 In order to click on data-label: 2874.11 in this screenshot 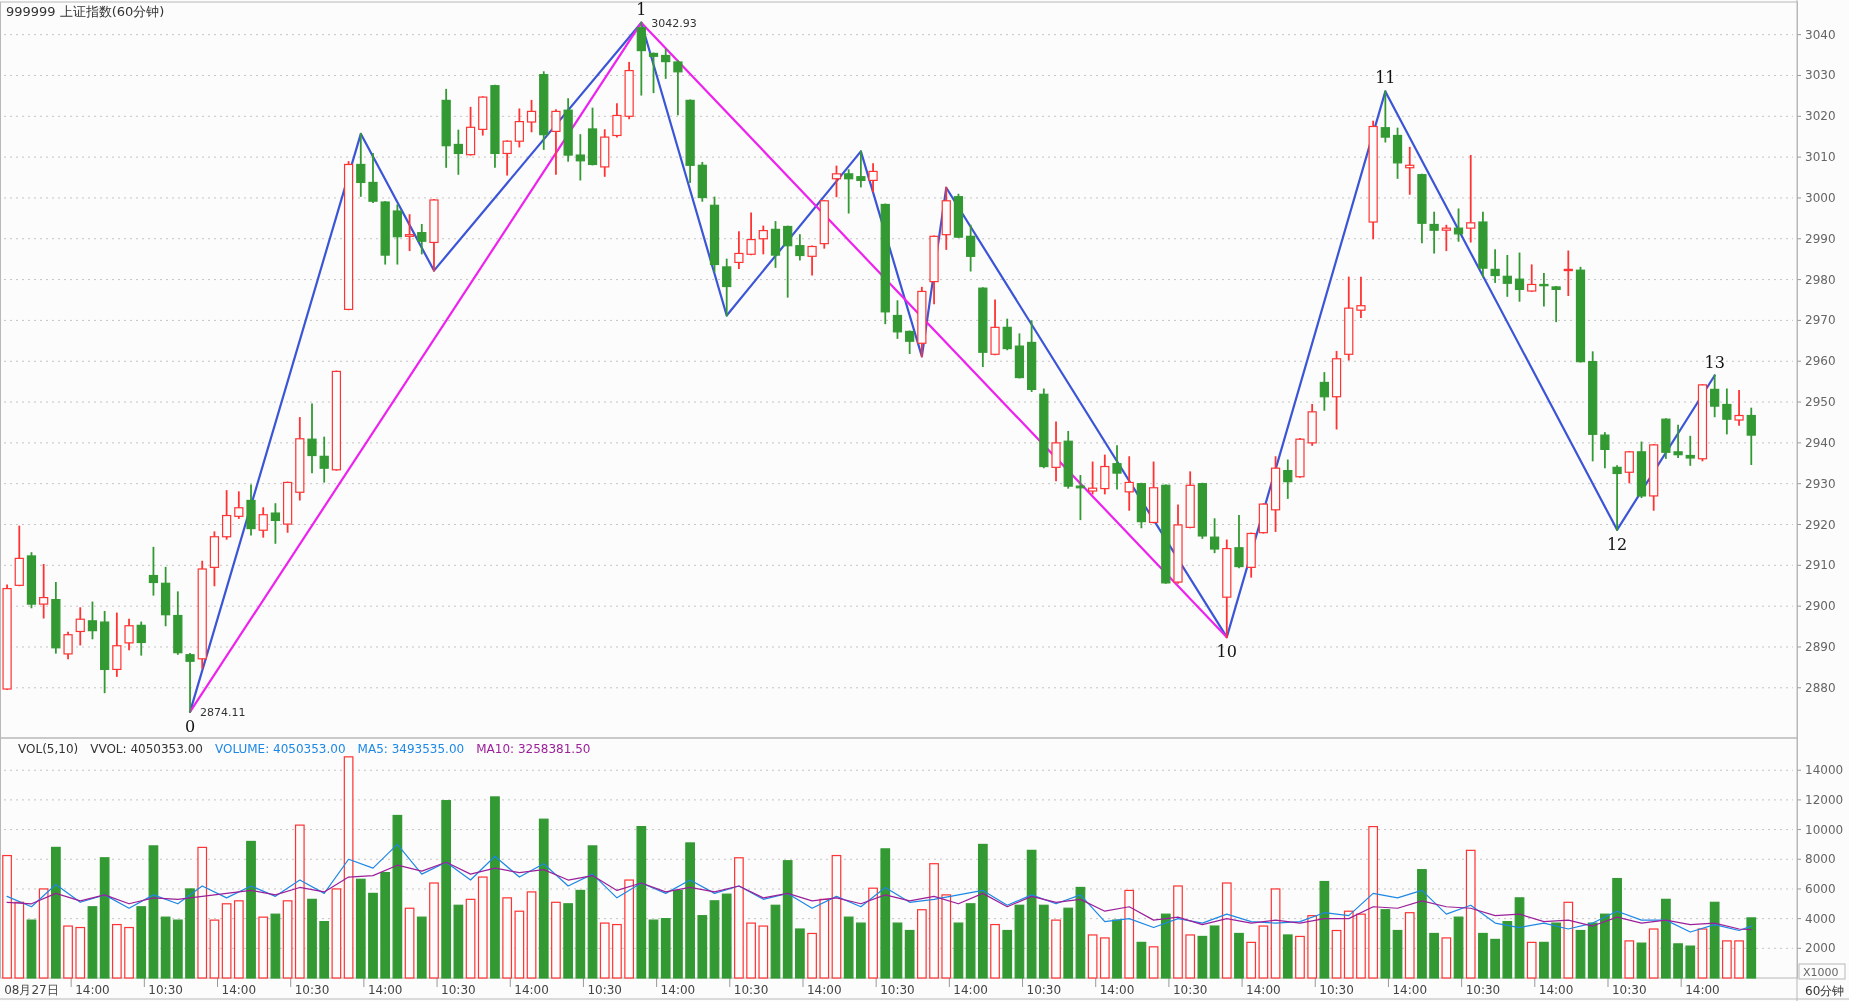, I will do `click(223, 712)`.